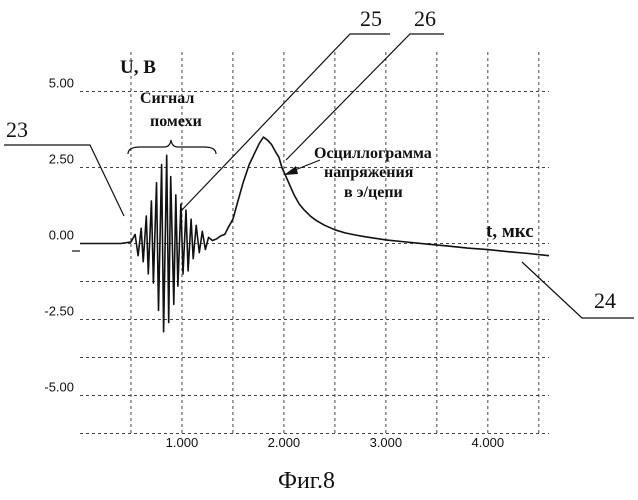  Describe the element at coordinates (284, 442) in the screenshot. I see `x-tick-label-1: 2.000` at that location.